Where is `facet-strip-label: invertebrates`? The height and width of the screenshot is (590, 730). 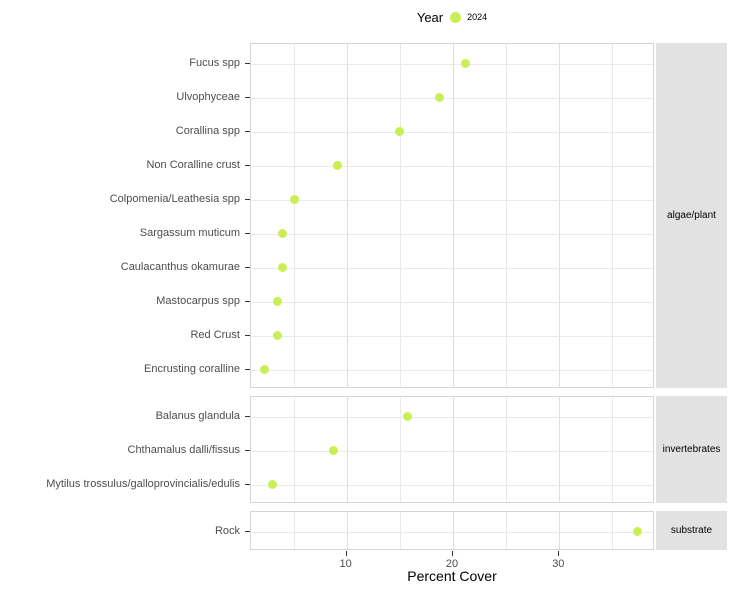 facet-strip-label: invertebrates is located at coordinates (691, 449).